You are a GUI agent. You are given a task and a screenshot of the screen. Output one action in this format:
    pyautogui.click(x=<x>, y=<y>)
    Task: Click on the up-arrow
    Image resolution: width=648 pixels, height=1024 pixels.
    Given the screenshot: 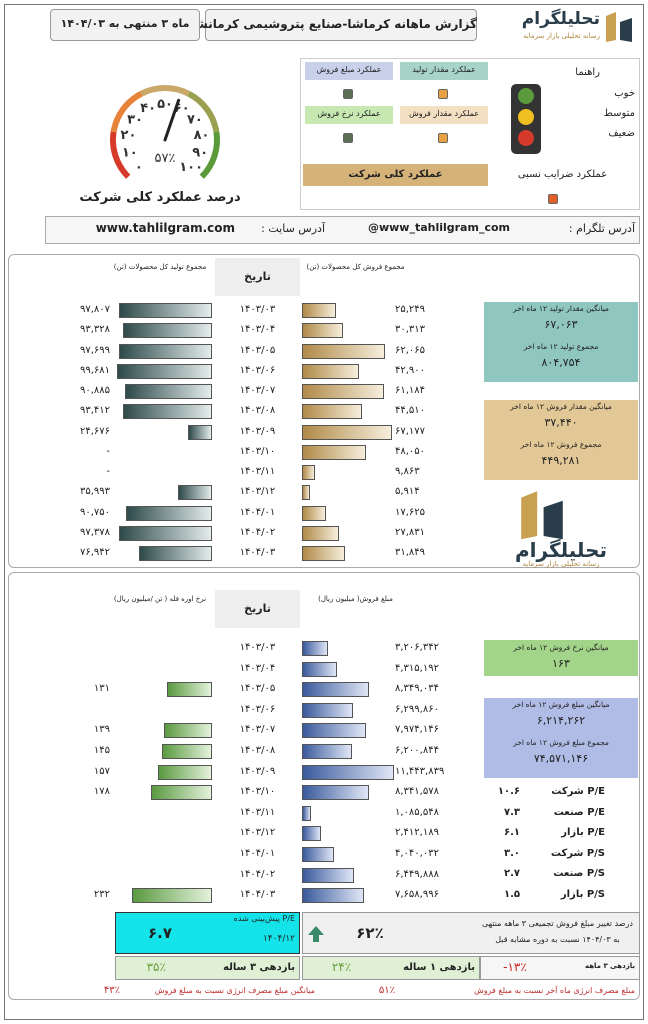 What is the action you would take?
    pyautogui.click(x=316, y=934)
    